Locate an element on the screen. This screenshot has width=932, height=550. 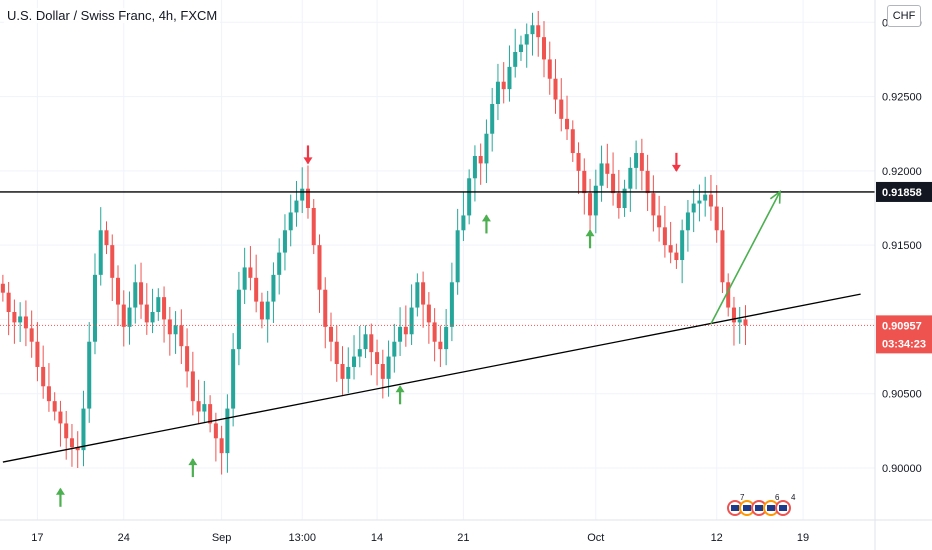
resistance-price-tag is located at coordinates (904, 191).